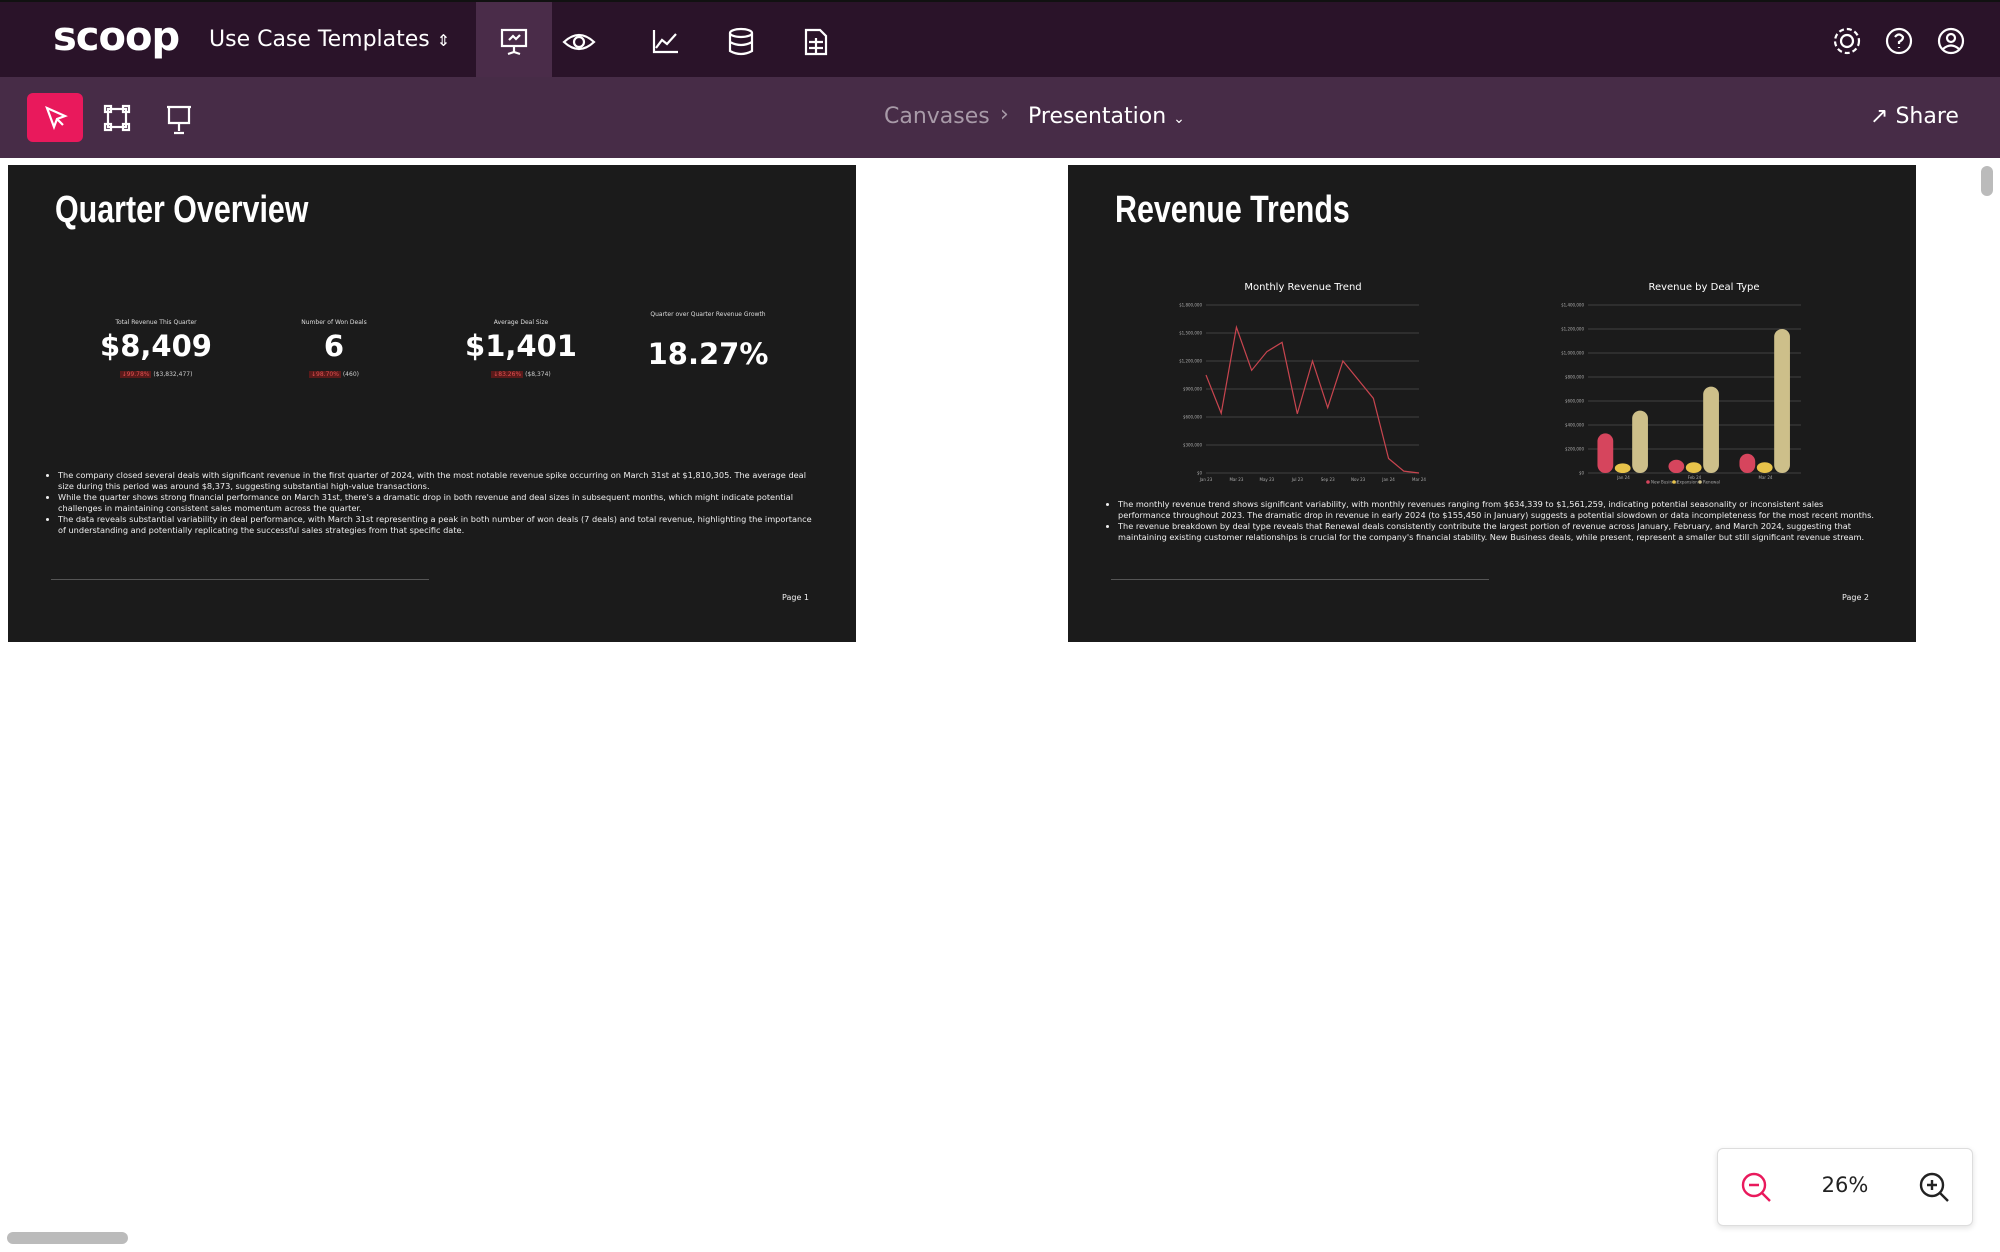 The image size is (2000, 1252). What do you see at coordinates (1905, 42) in the screenshot?
I see `top-right-icons` at bounding box center [1905, 42].